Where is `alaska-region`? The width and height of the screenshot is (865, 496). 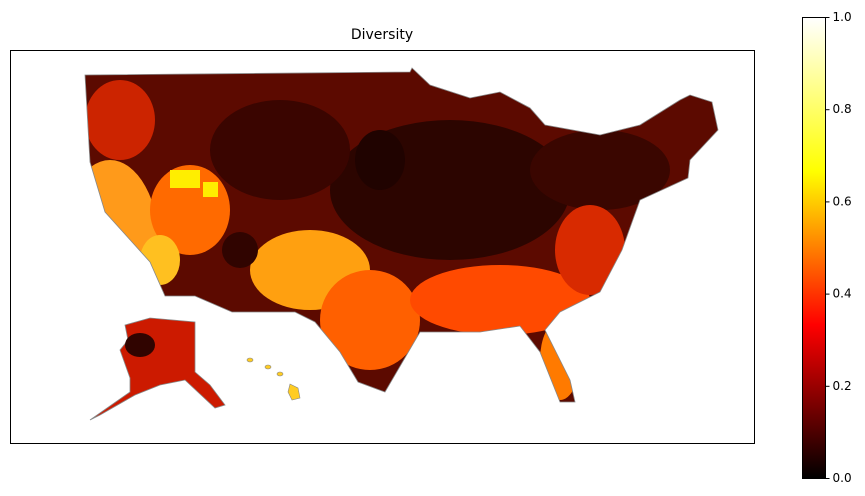 alaska-region is located at coordinates (140, 345).